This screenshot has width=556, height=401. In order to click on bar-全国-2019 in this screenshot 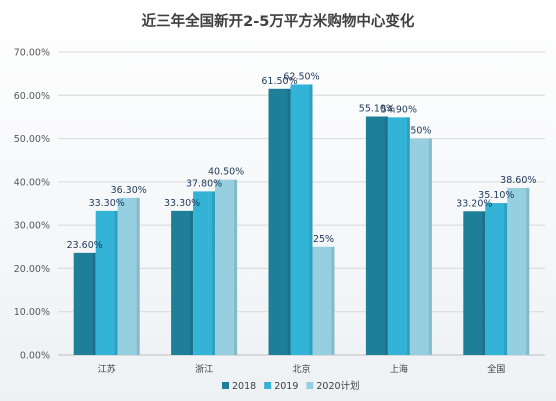, I will do `click(496, 279)`.